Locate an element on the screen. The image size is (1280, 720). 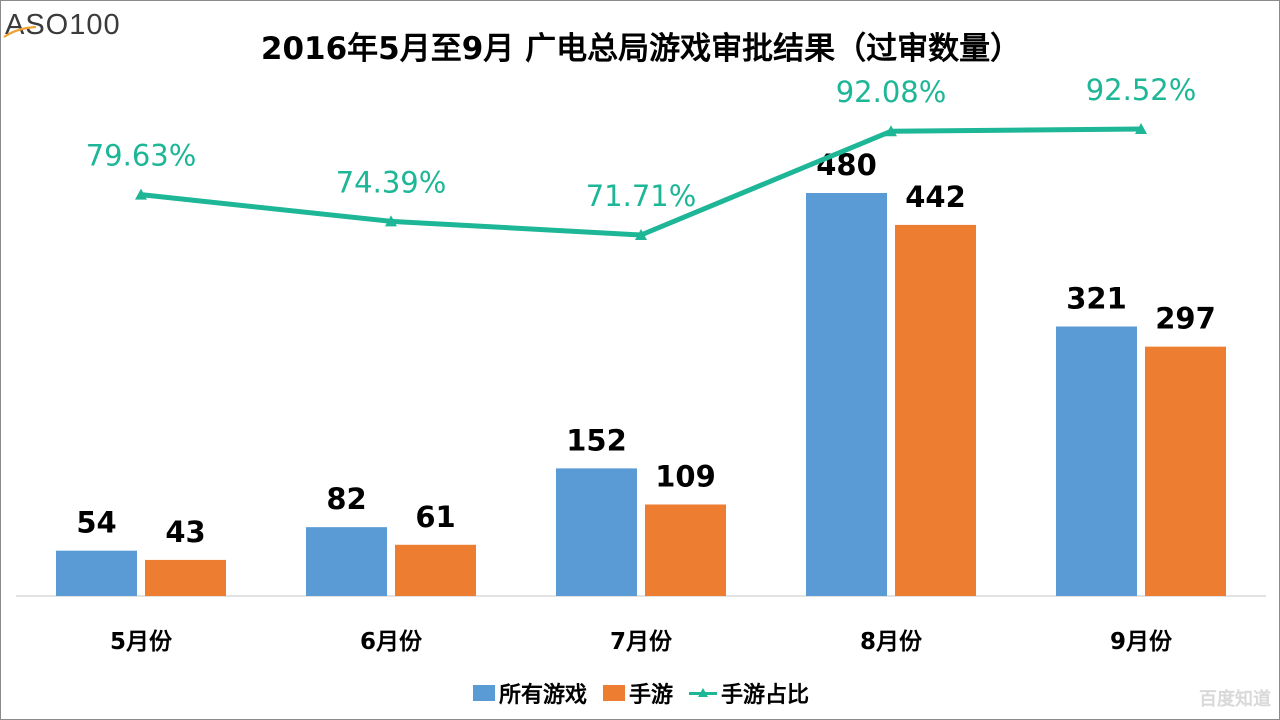
chart-title: 2016年5月至9月 广电总局游戏审批结果（过审数量） is located at coordinates (641, 49).